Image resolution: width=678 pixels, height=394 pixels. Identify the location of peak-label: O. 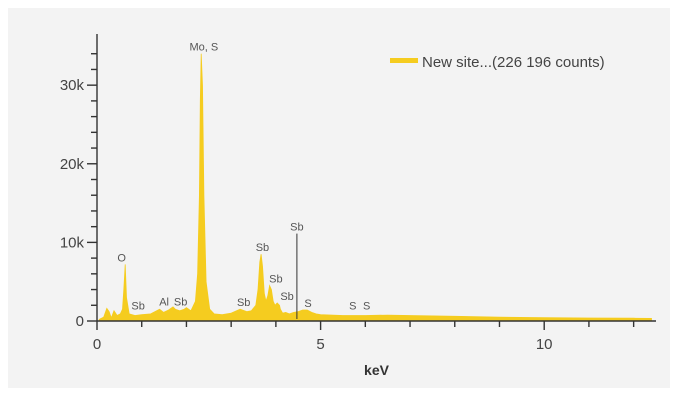
(121, 258).